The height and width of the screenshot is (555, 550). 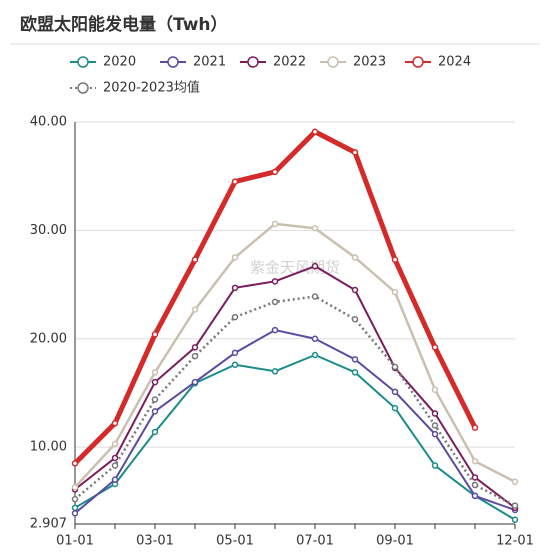 What do you see at coordinates (289, 62) in the screenshot?
I see `legend-label: 2022` at bounding box center [289, 62].